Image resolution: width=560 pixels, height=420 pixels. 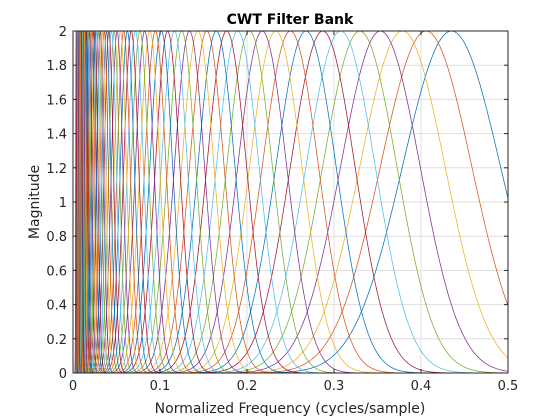 I want to click on x-tick-label: 0.3, so click(x=334, y=386).